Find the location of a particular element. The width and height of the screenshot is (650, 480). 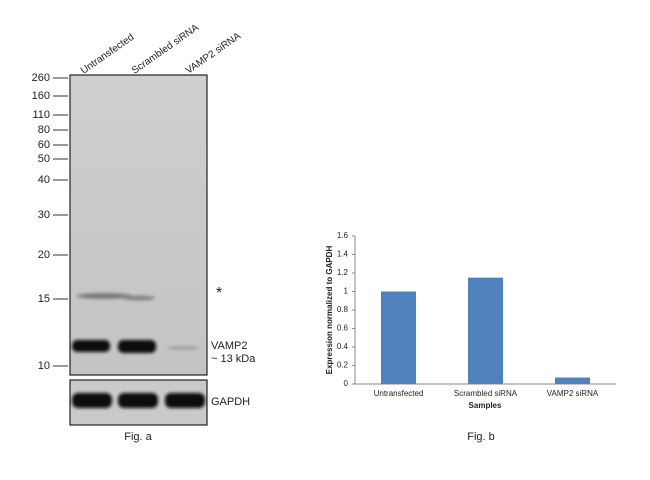

y-tick-label: 1.4 is located at coordinates (343, 254).